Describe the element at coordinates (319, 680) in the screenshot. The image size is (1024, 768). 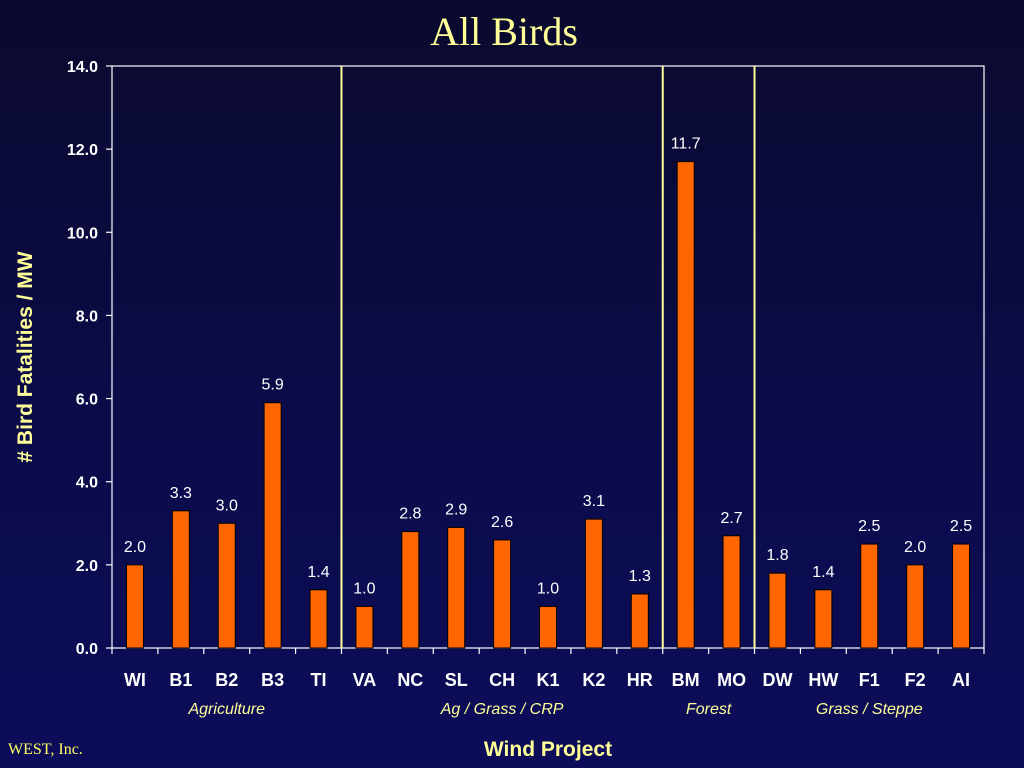
I see `x-tick-label: TI` at that location.